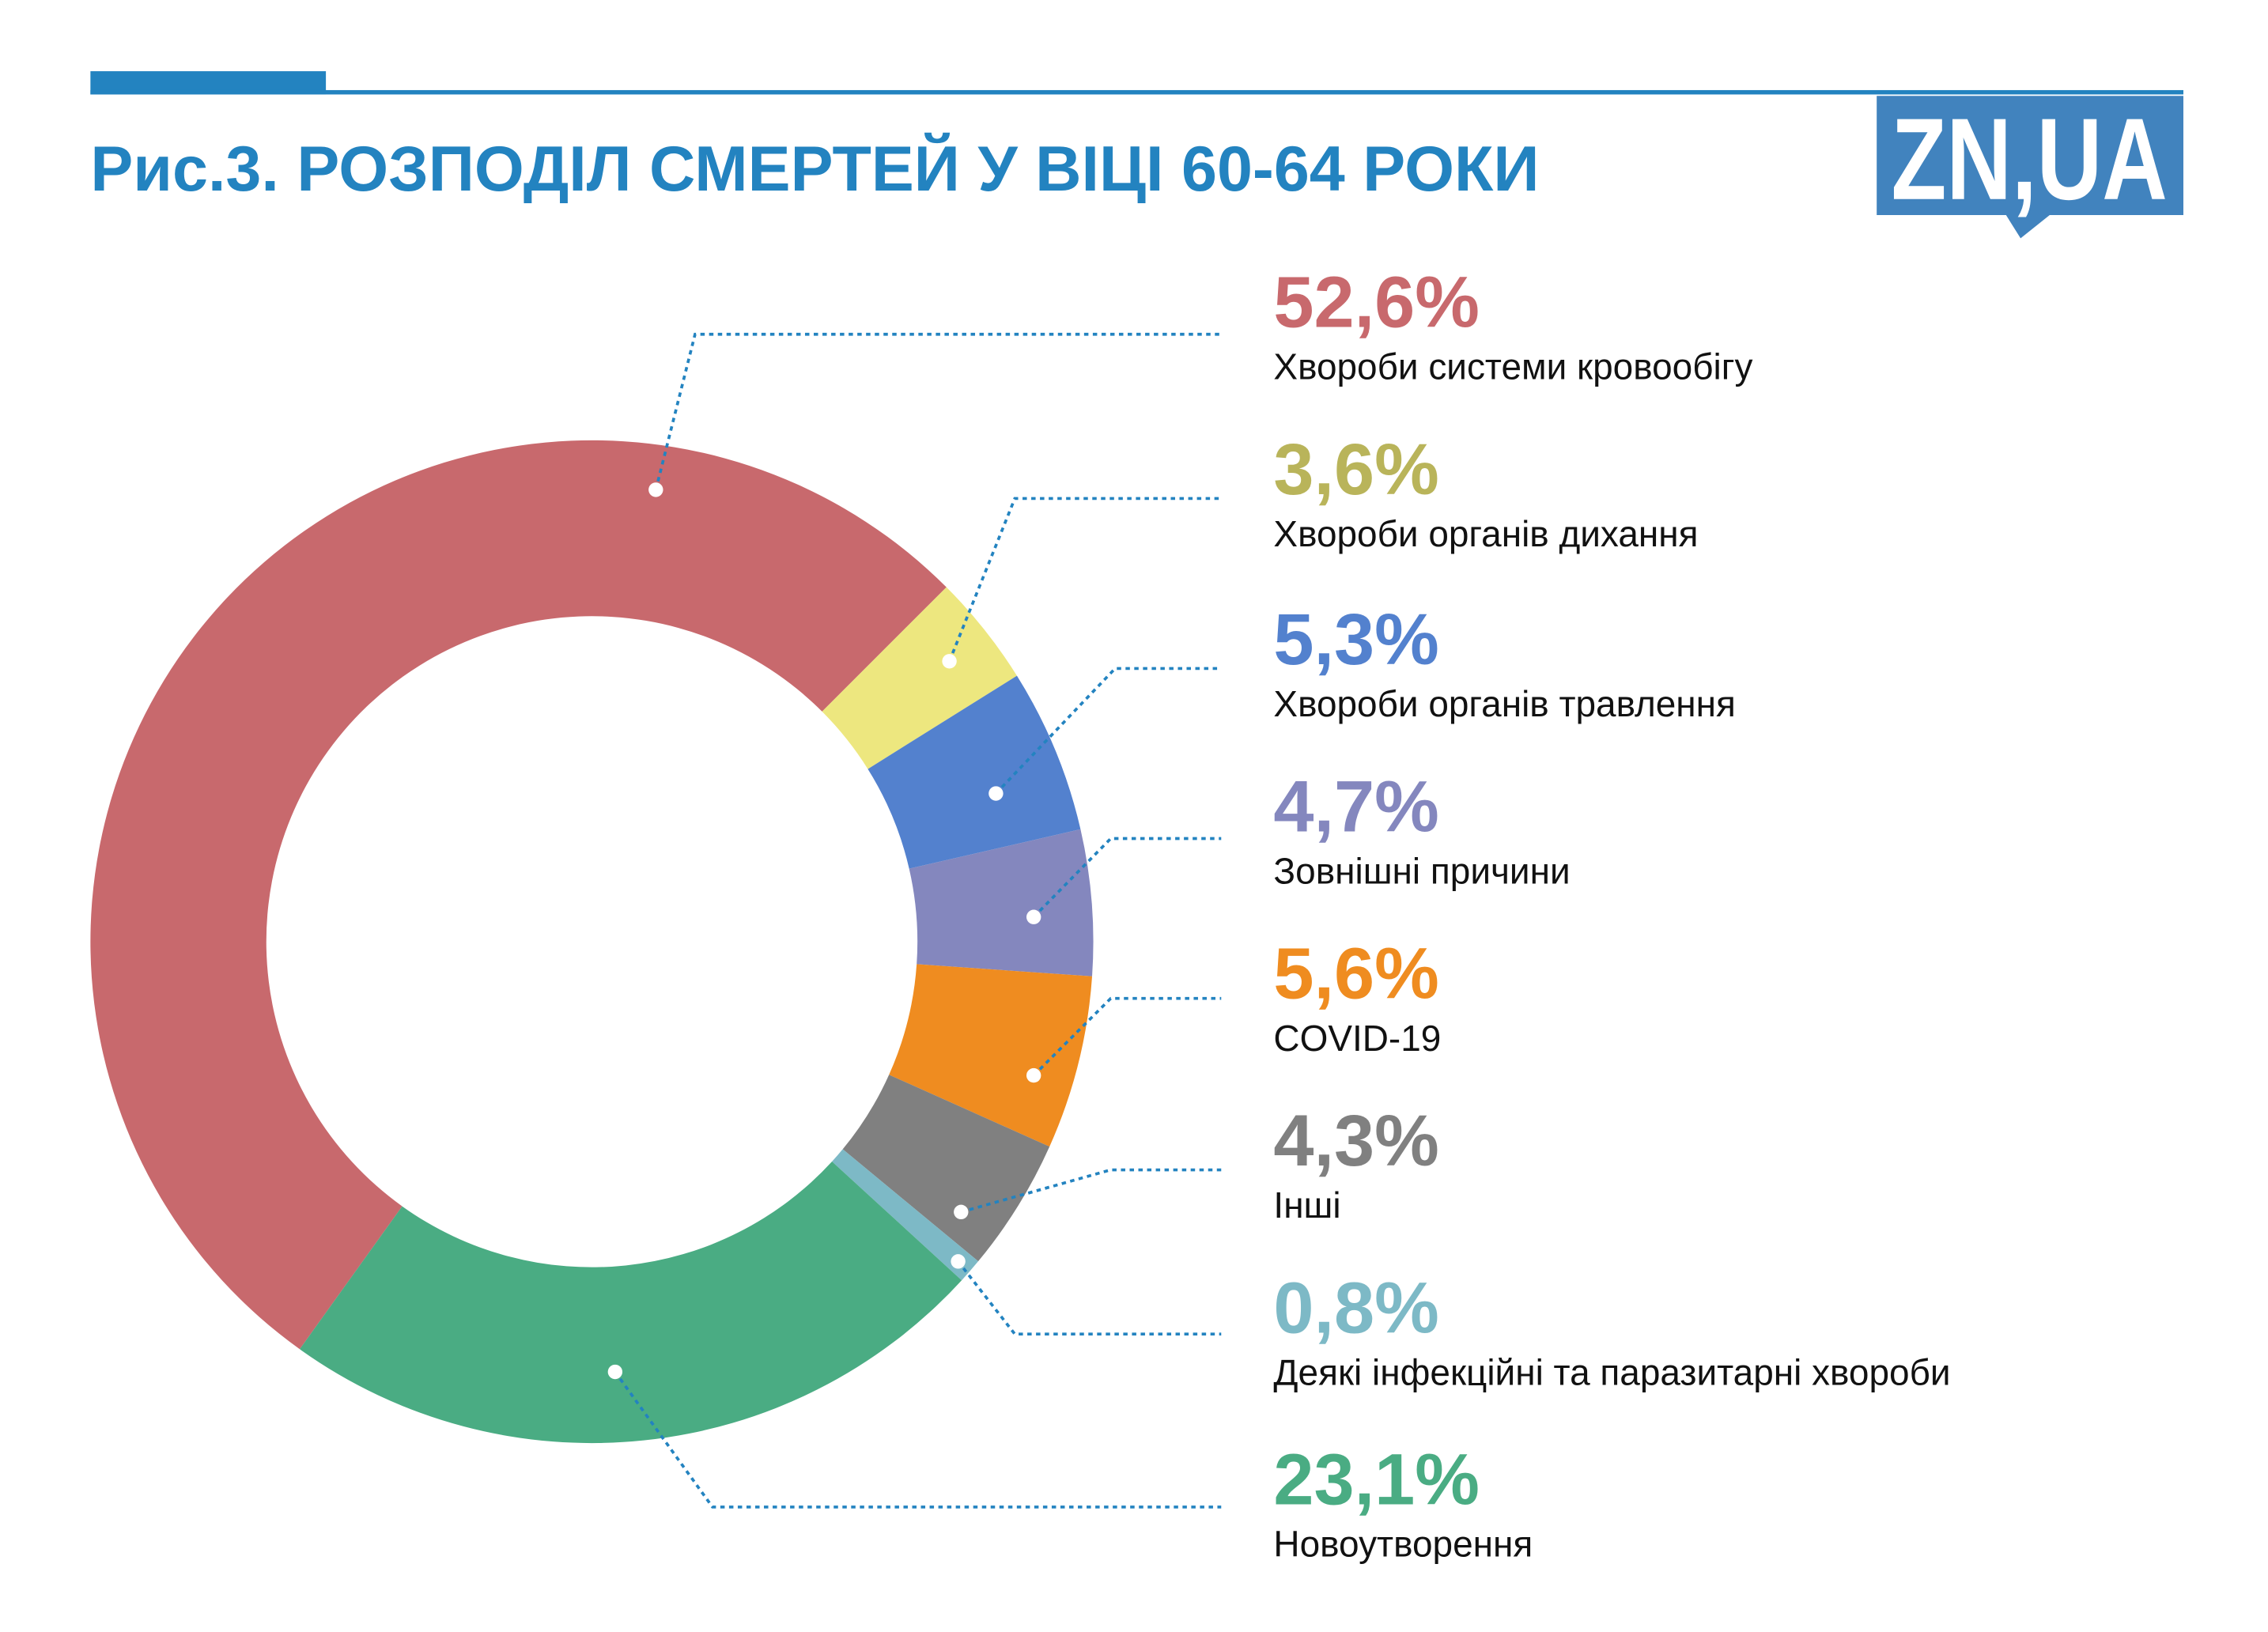 The image size is (2268, 1632). I want to click on header-rule, so click(1137, 92).